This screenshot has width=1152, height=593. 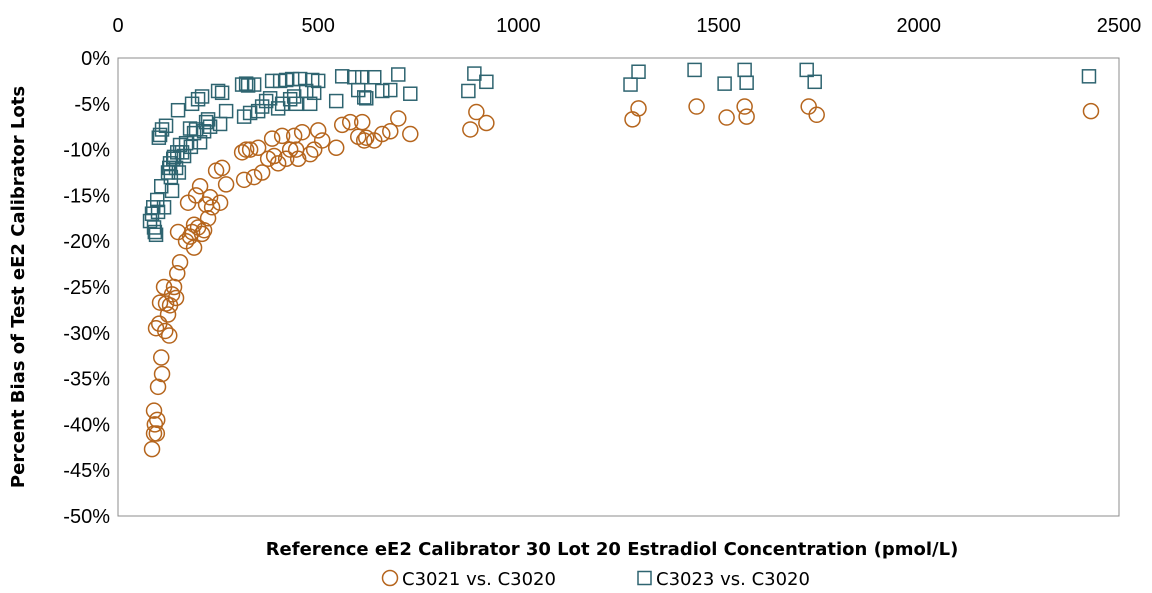 What do you see at coordinates (92, 105) in the screenshot?
I see `y-tick-label: -5%` at bounding box center [92, 105].